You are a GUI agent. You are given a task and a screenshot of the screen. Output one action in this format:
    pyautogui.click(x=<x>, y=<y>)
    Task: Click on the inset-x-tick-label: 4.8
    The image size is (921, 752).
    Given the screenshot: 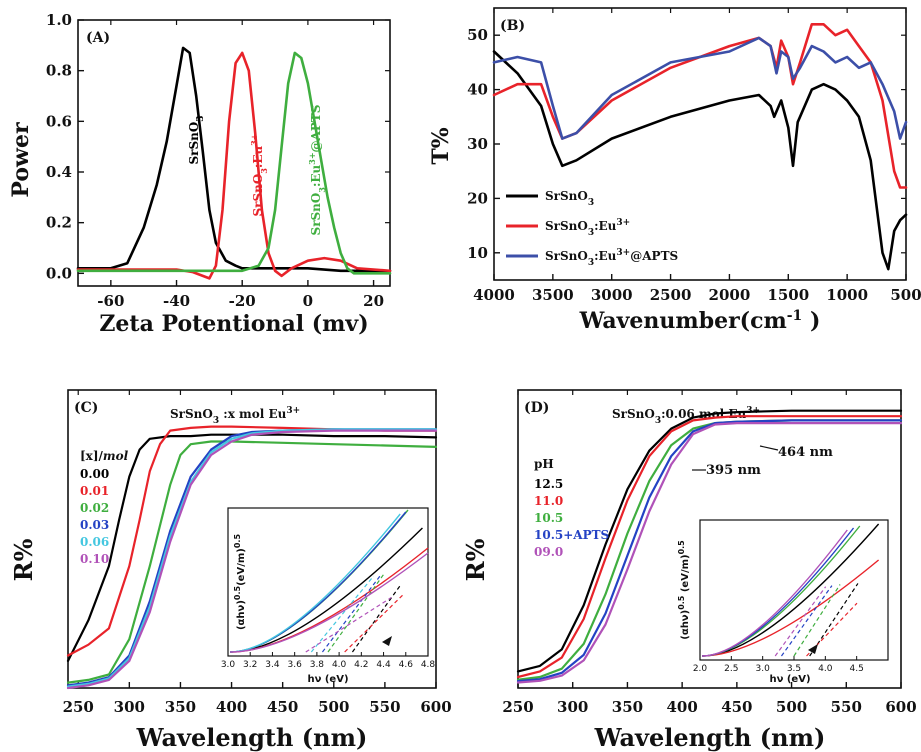 What is the action you would take?
    pyautogui.click(x=428, y=665)
    